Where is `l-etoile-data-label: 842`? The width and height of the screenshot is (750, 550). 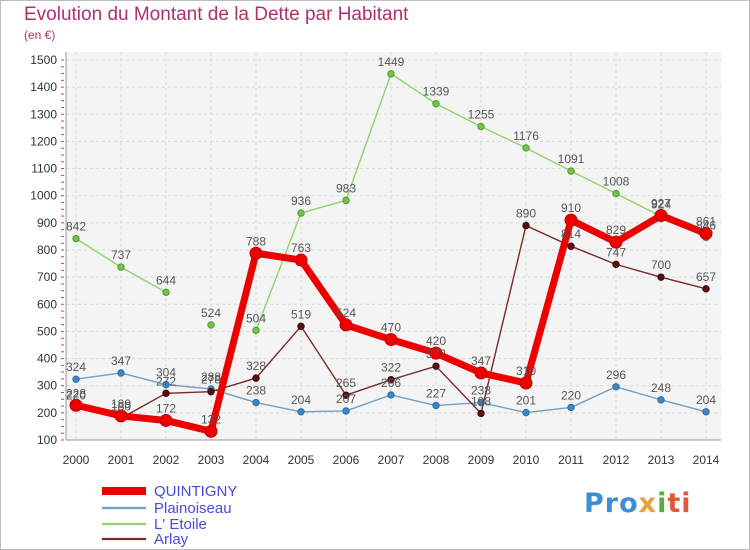 l-etoile-data-label: 842 is located at coordinates (76, 227).